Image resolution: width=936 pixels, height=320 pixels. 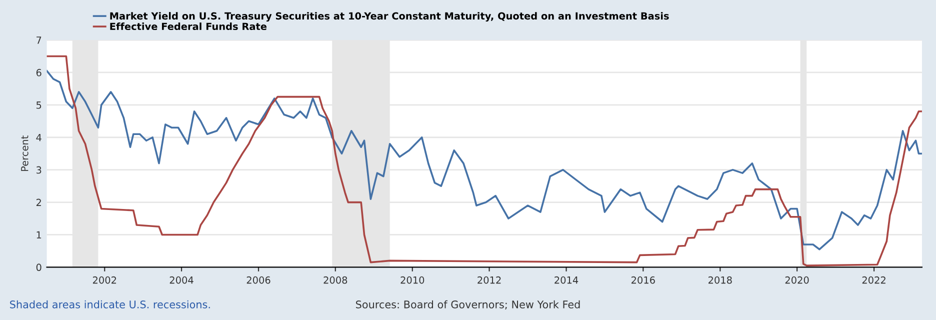 I want to click on text: Shaded areas indicate U.S. recessions., so click(x=110, y=304).